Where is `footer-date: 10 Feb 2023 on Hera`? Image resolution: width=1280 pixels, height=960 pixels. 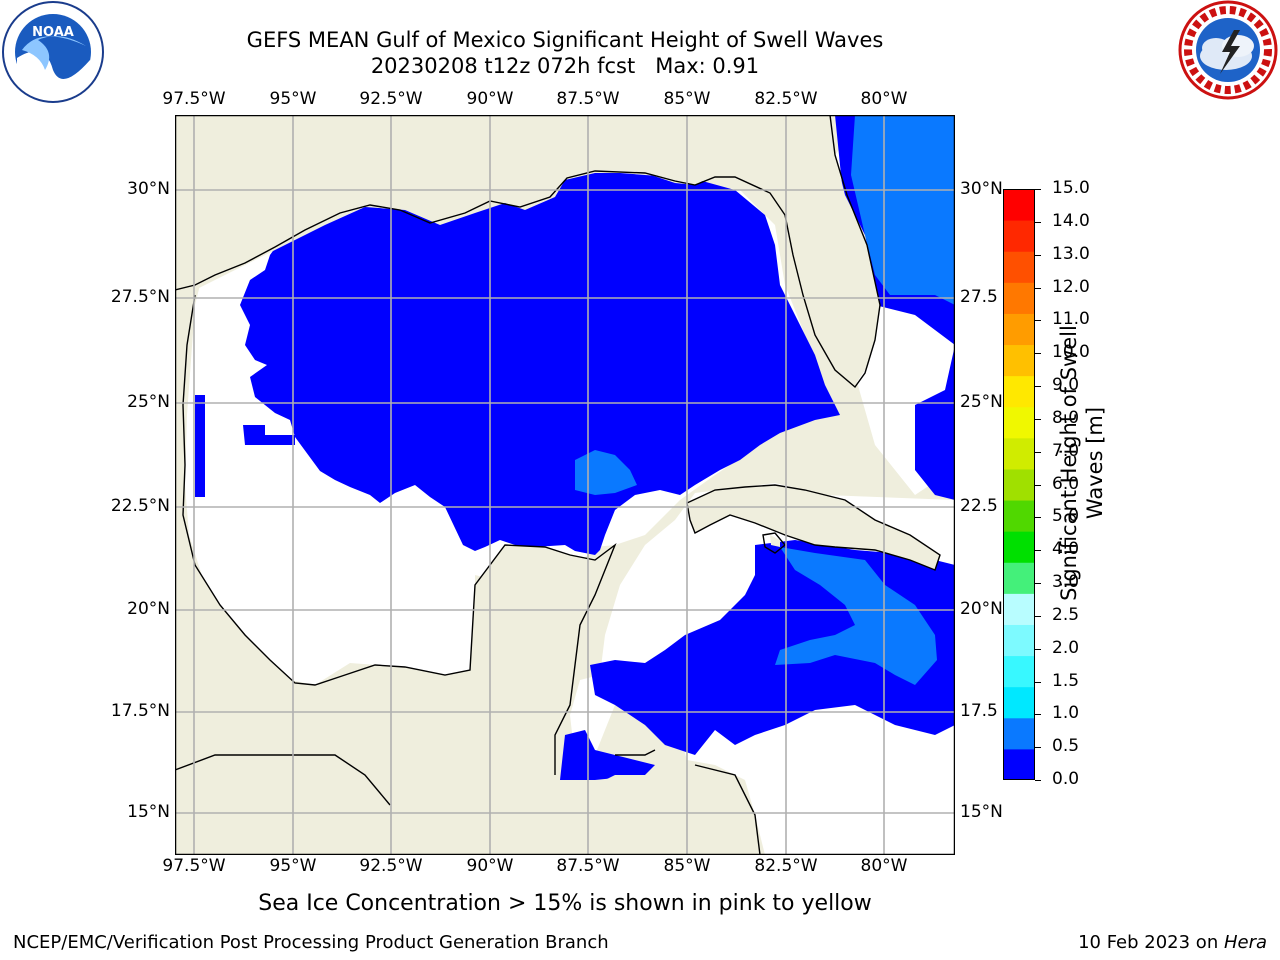
footer-date: 10 Feb 2023 on Hera is located at coordinates (1172, 942).